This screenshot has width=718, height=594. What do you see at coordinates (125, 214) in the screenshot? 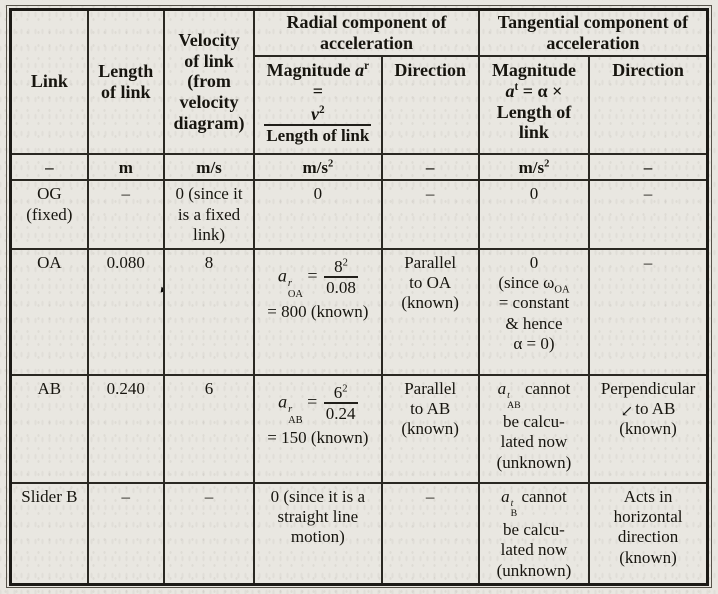
I see `og-length: –` at bounding box center [125, 214].